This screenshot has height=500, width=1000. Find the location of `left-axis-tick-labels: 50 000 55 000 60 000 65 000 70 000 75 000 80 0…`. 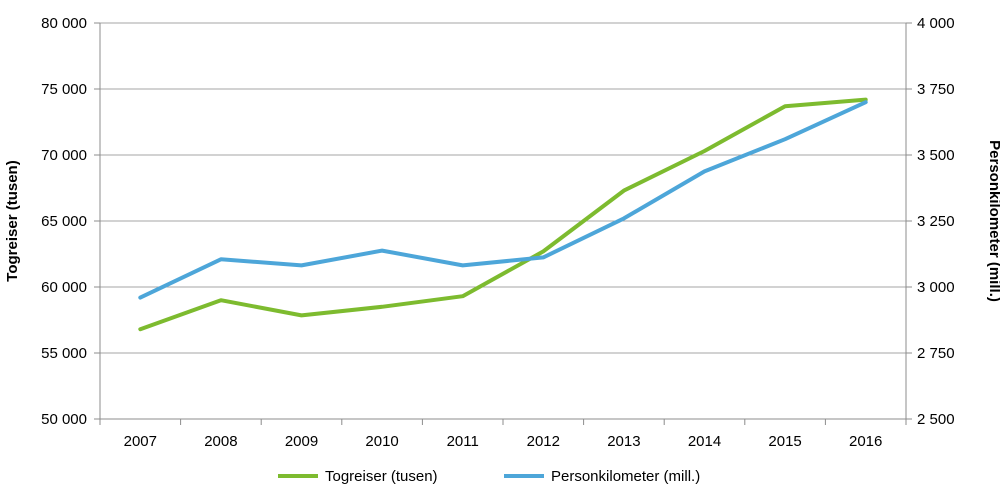

left-axis-tick-labels: 50 000 55 000 60 000 65 000 70 000 75 000 80 0… is located at coordinates (64, 221).